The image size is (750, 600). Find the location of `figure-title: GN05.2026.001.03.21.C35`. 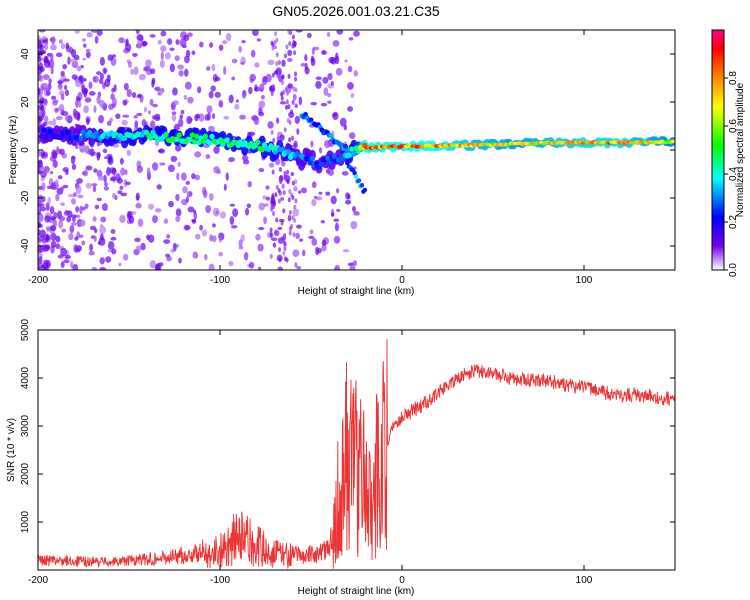

figure-title: GN05.2026.001.03.21.C35 is located at coordinates (356, 11).